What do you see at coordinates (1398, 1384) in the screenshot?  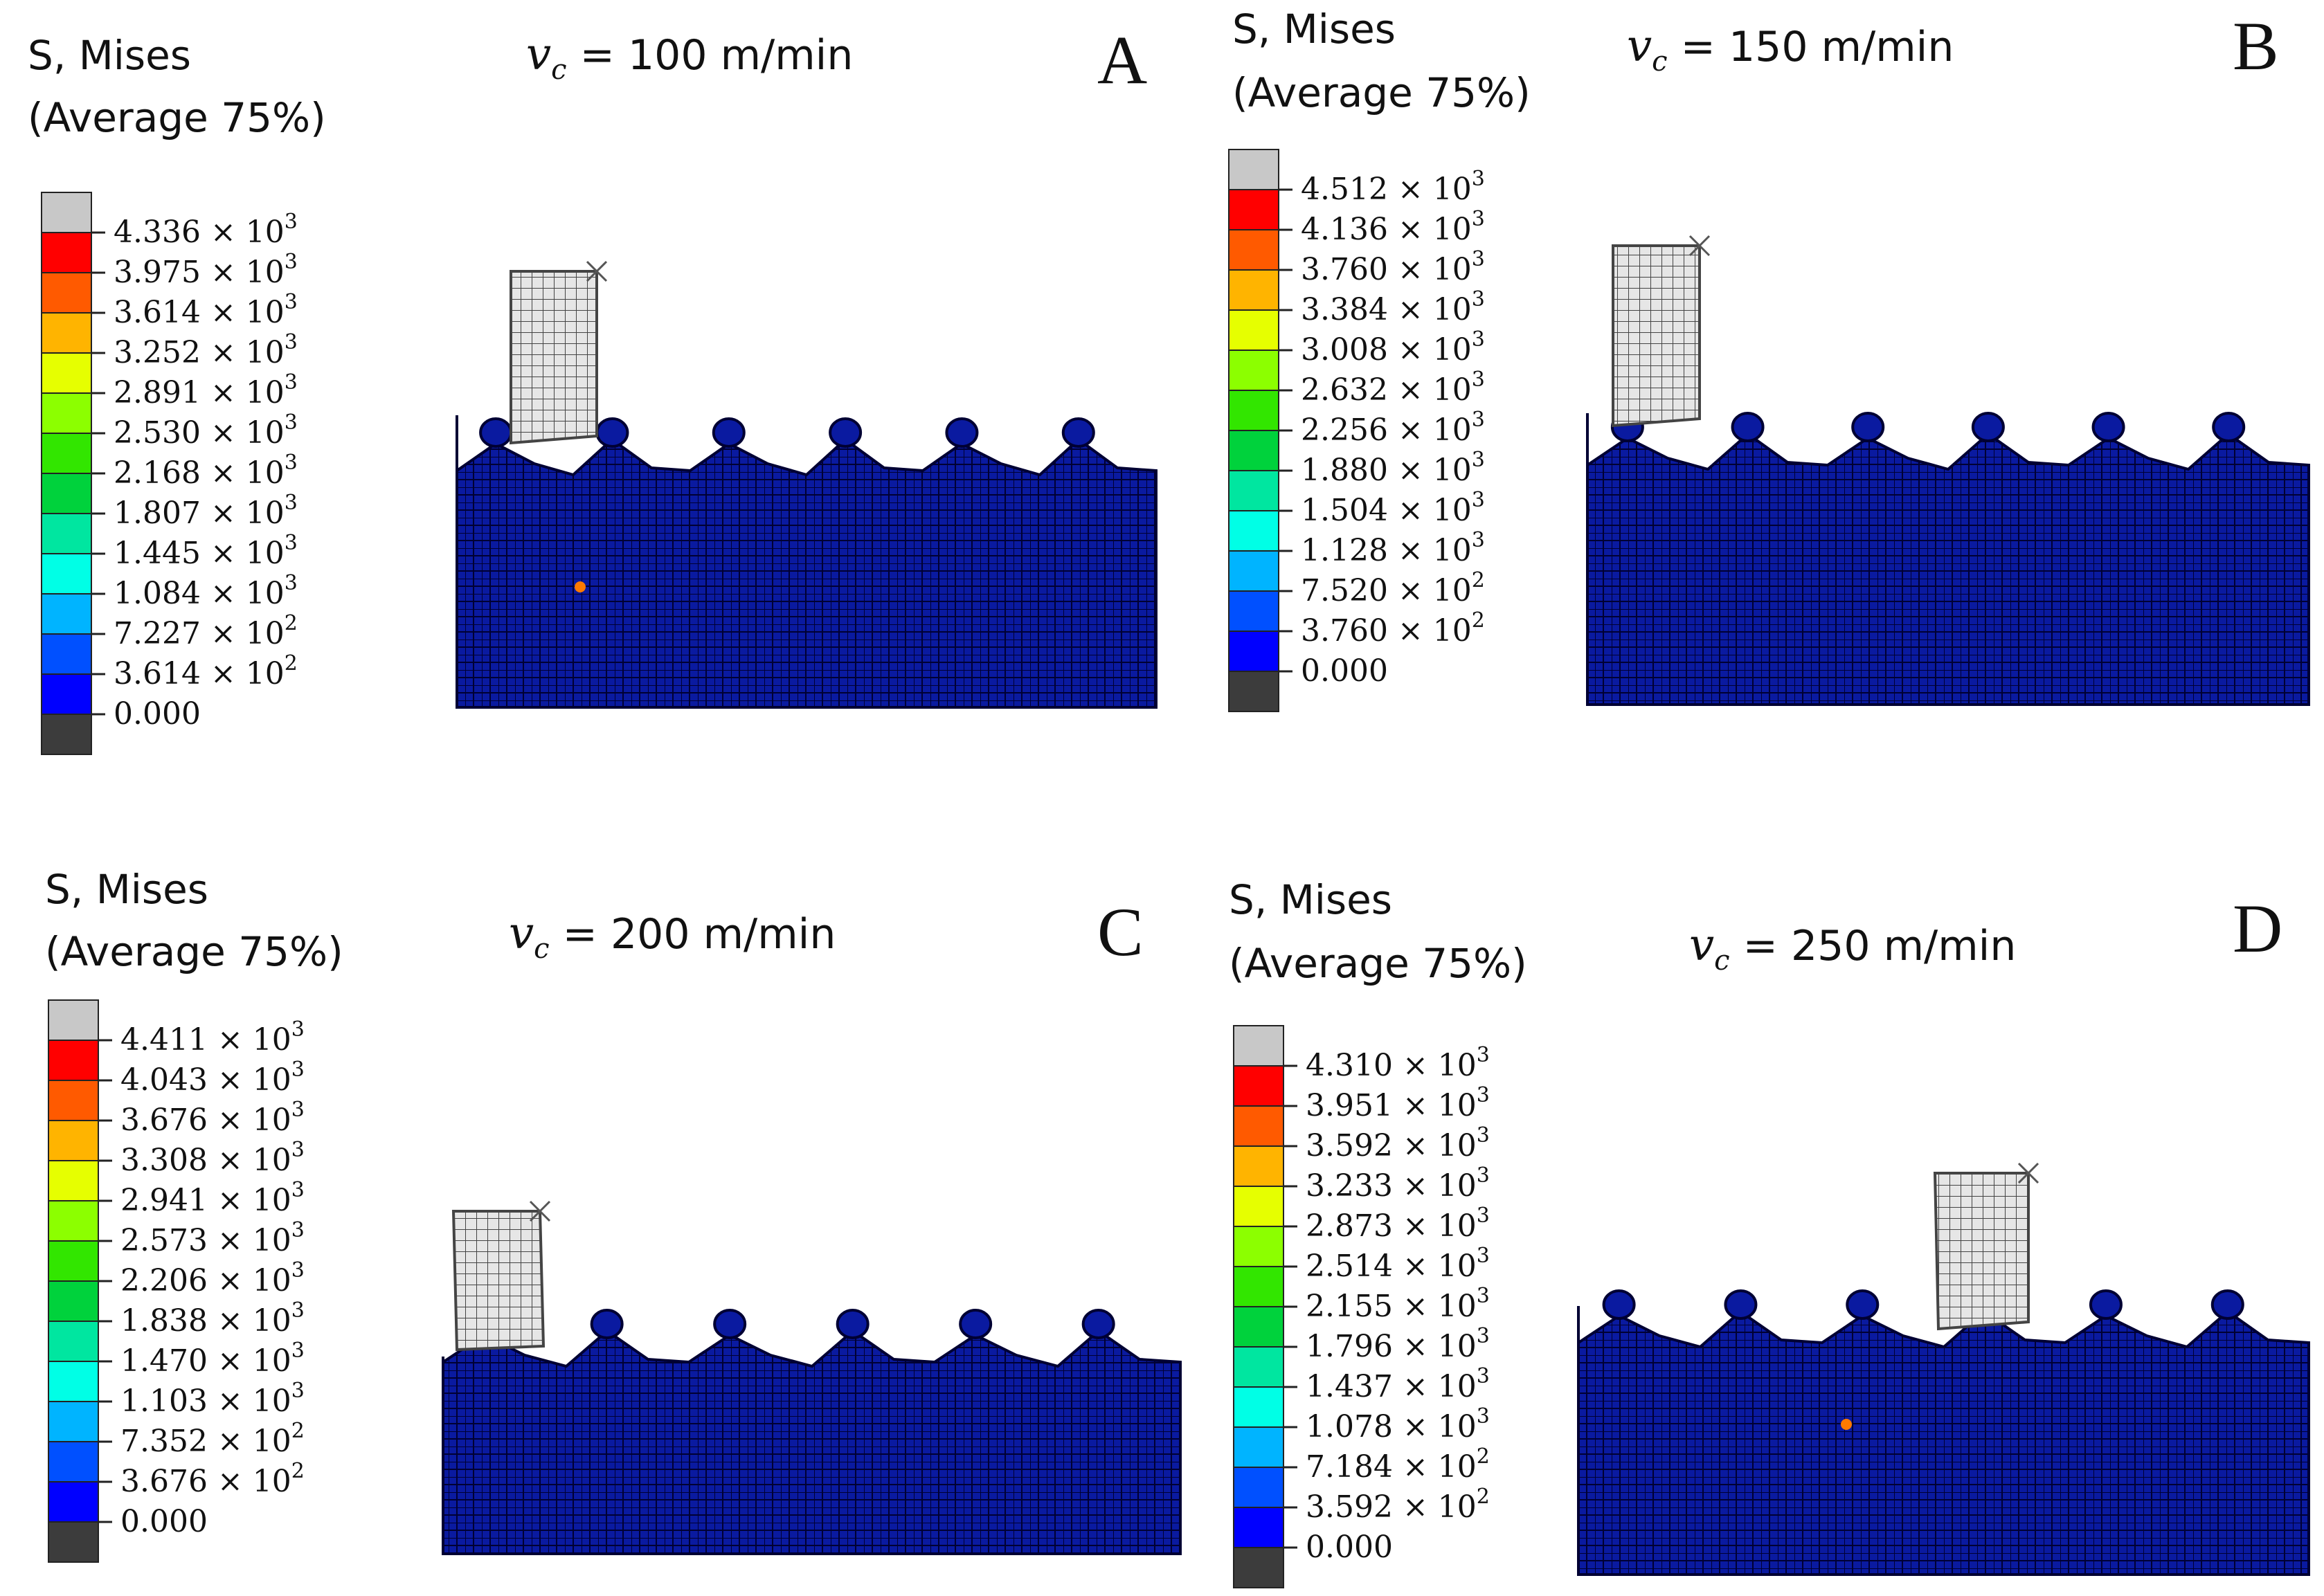 I see `legend-tick-label: 1.437 × 10³` at bounding box center [1398, 1384].